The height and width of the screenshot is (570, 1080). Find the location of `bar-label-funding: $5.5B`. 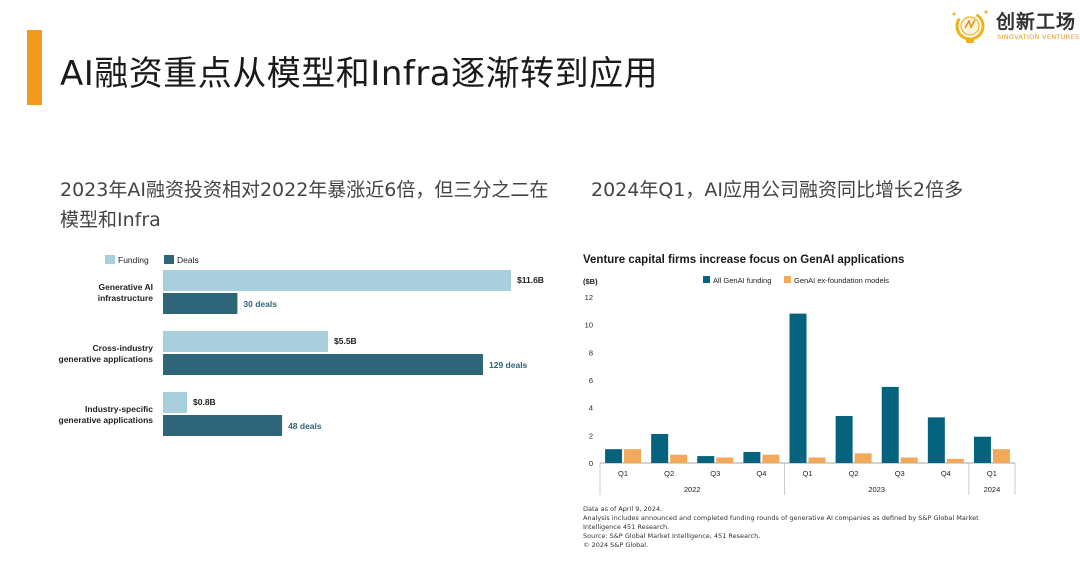

bar-label-funding: $5.5B is located at coordinates (345, 341).